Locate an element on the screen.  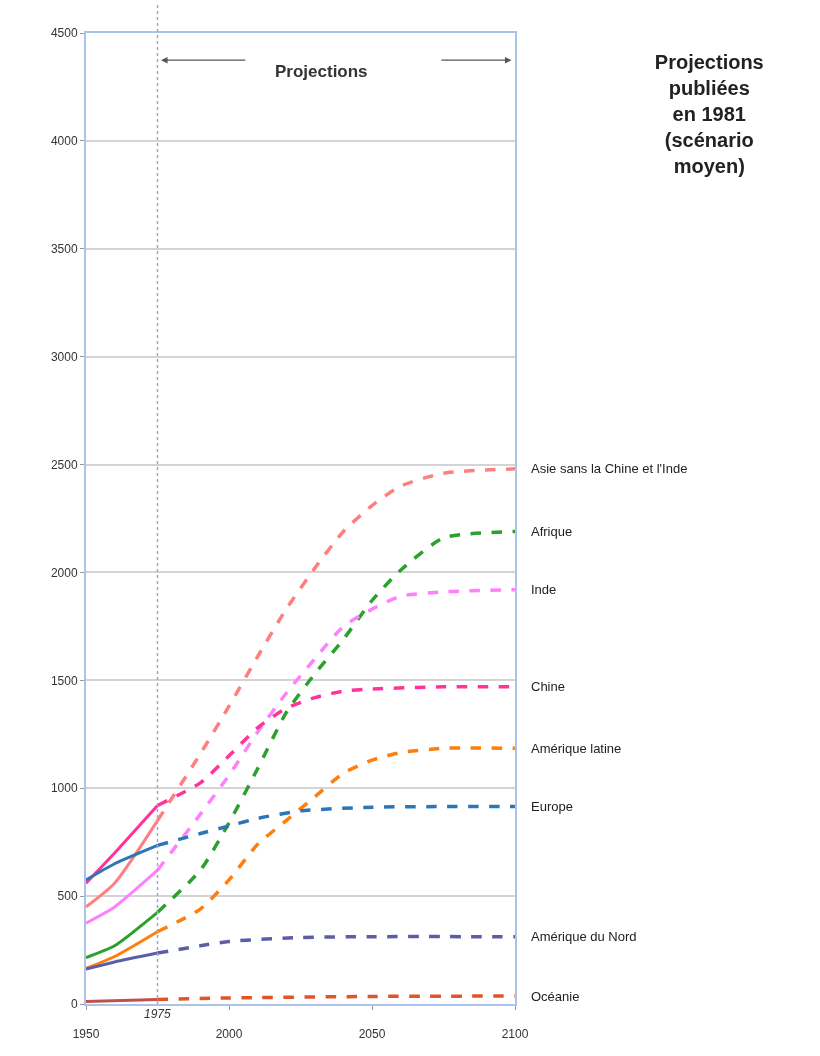
y-tick-label: 1500 is located at coordinates (64, 680).